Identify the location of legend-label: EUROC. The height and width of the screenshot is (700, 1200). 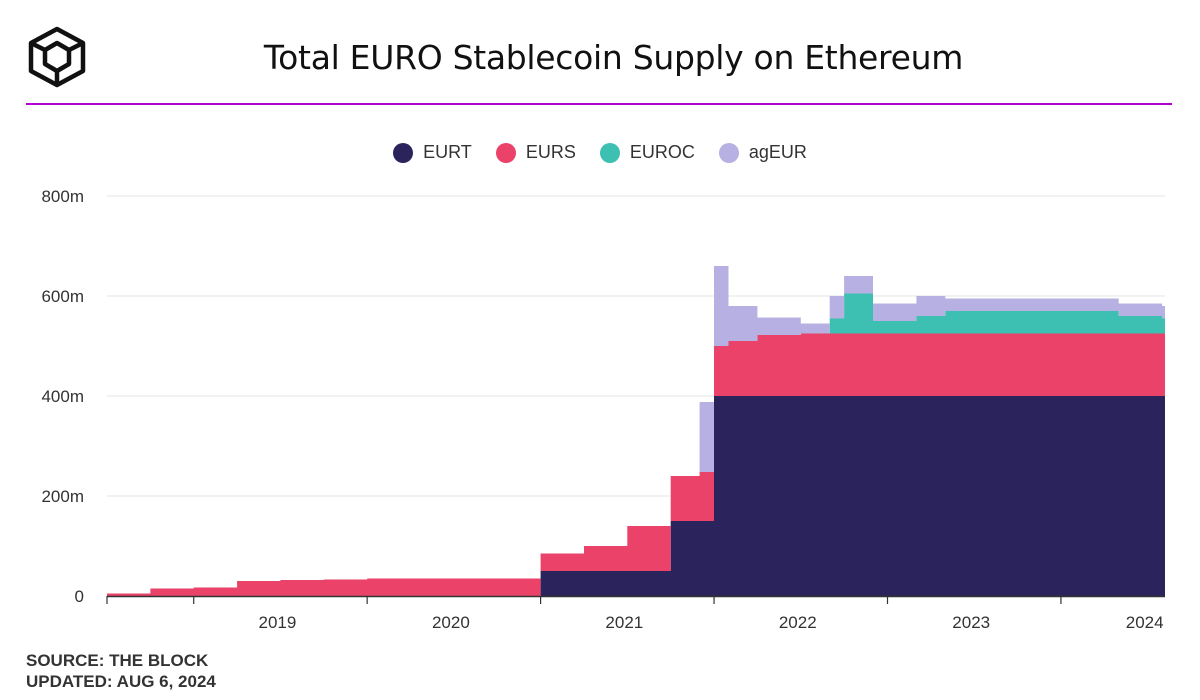
(662, 152).